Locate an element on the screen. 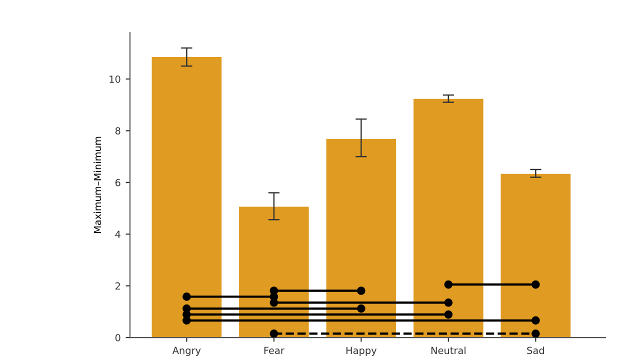  y-tick-label: 8 is located at coordinates (117, 131).